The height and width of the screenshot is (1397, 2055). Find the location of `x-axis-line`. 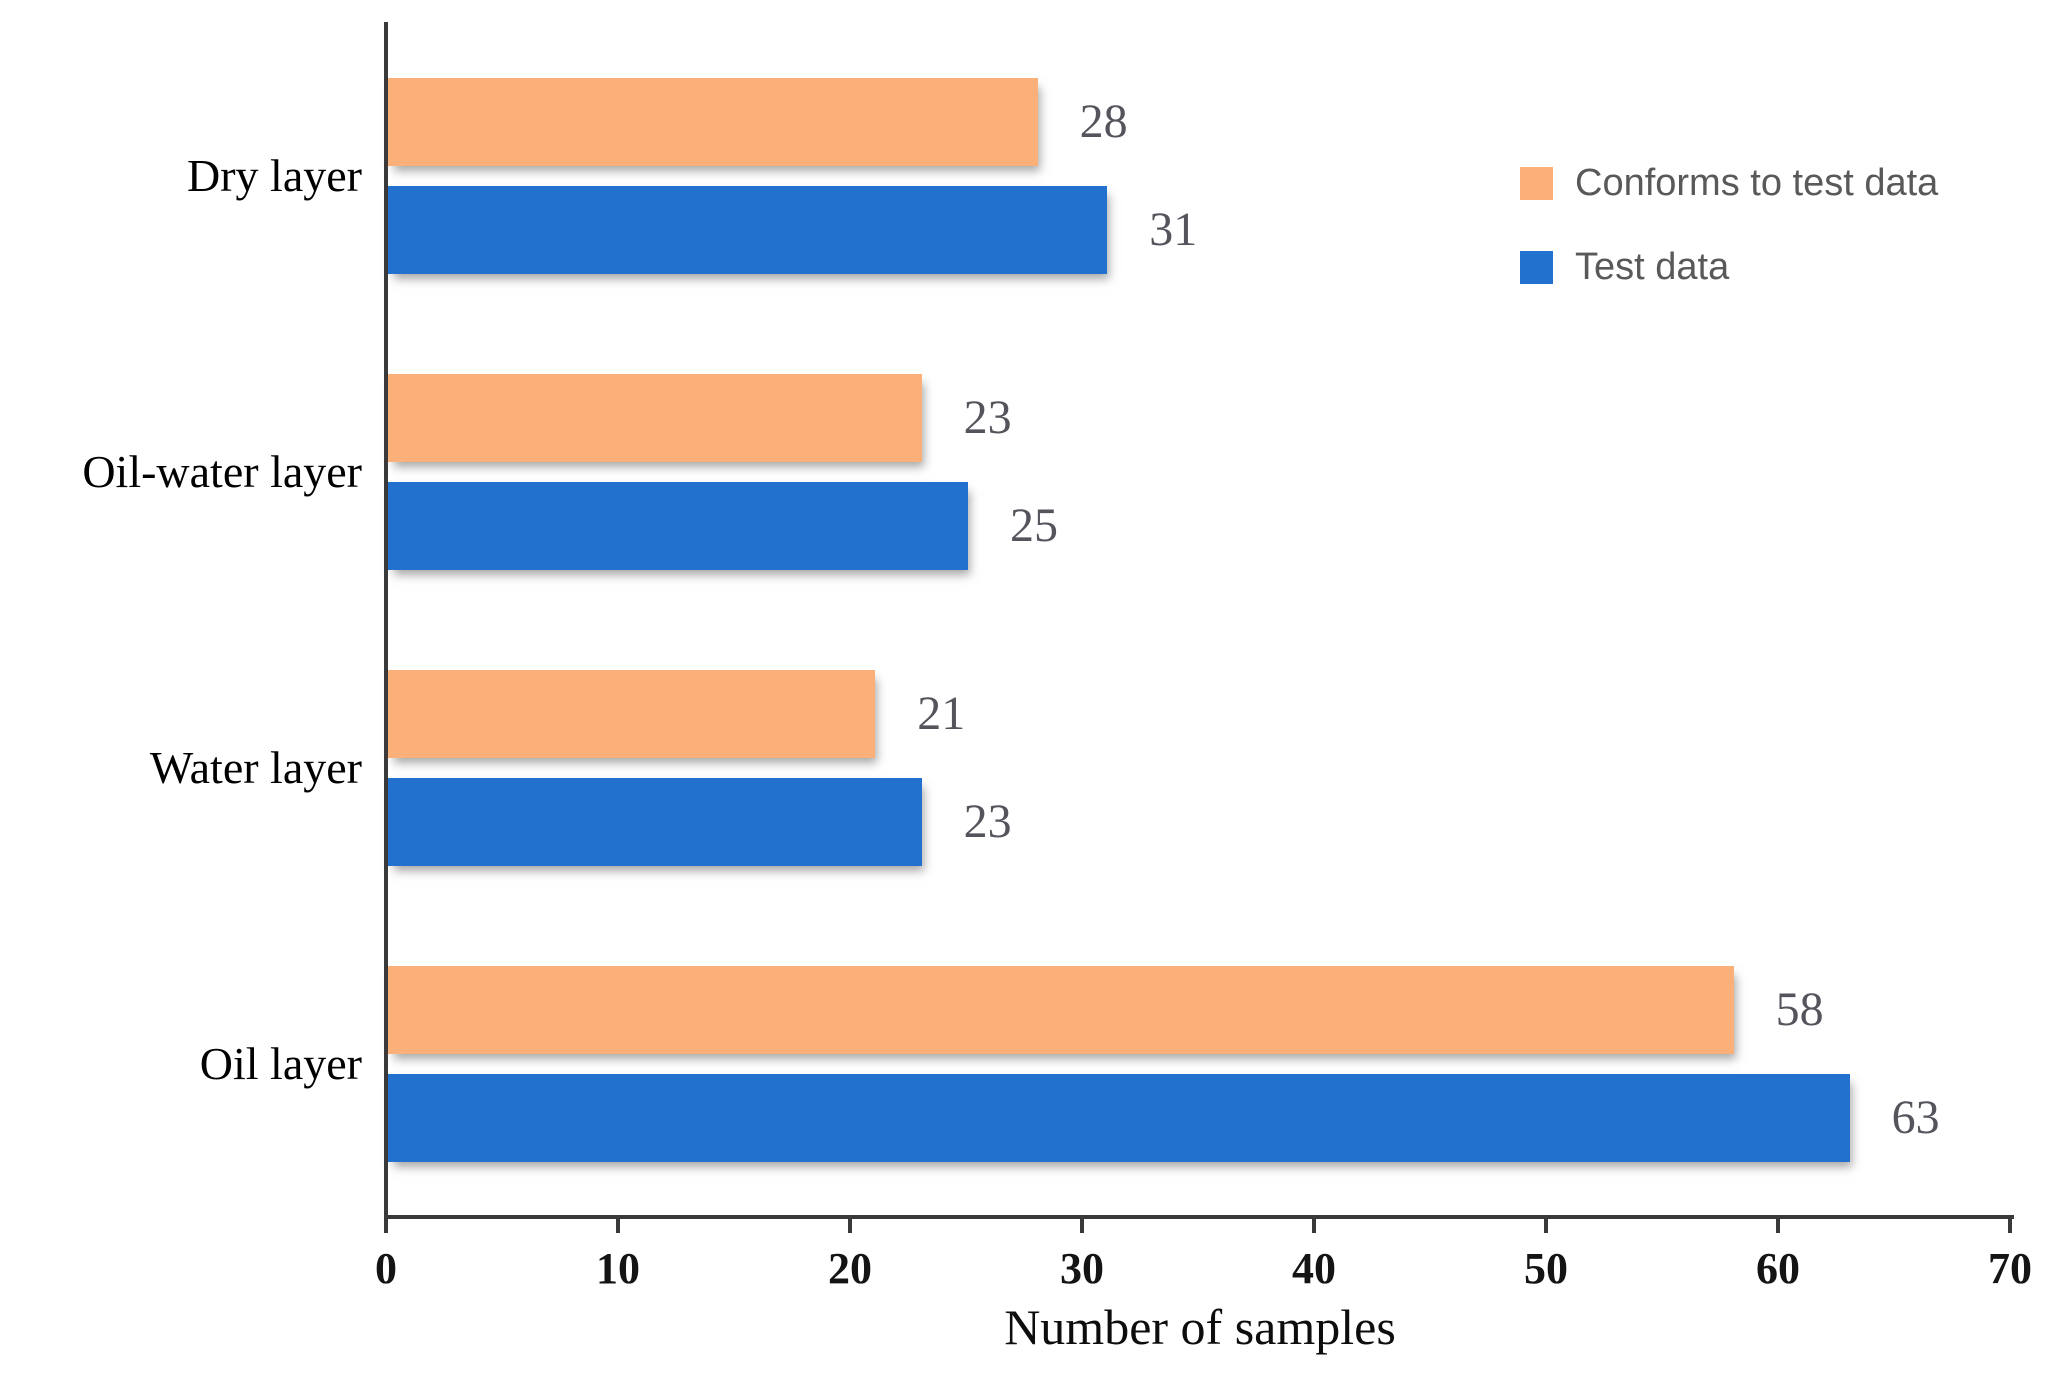

x-axis-line is located at coordinates (1199, 1217).